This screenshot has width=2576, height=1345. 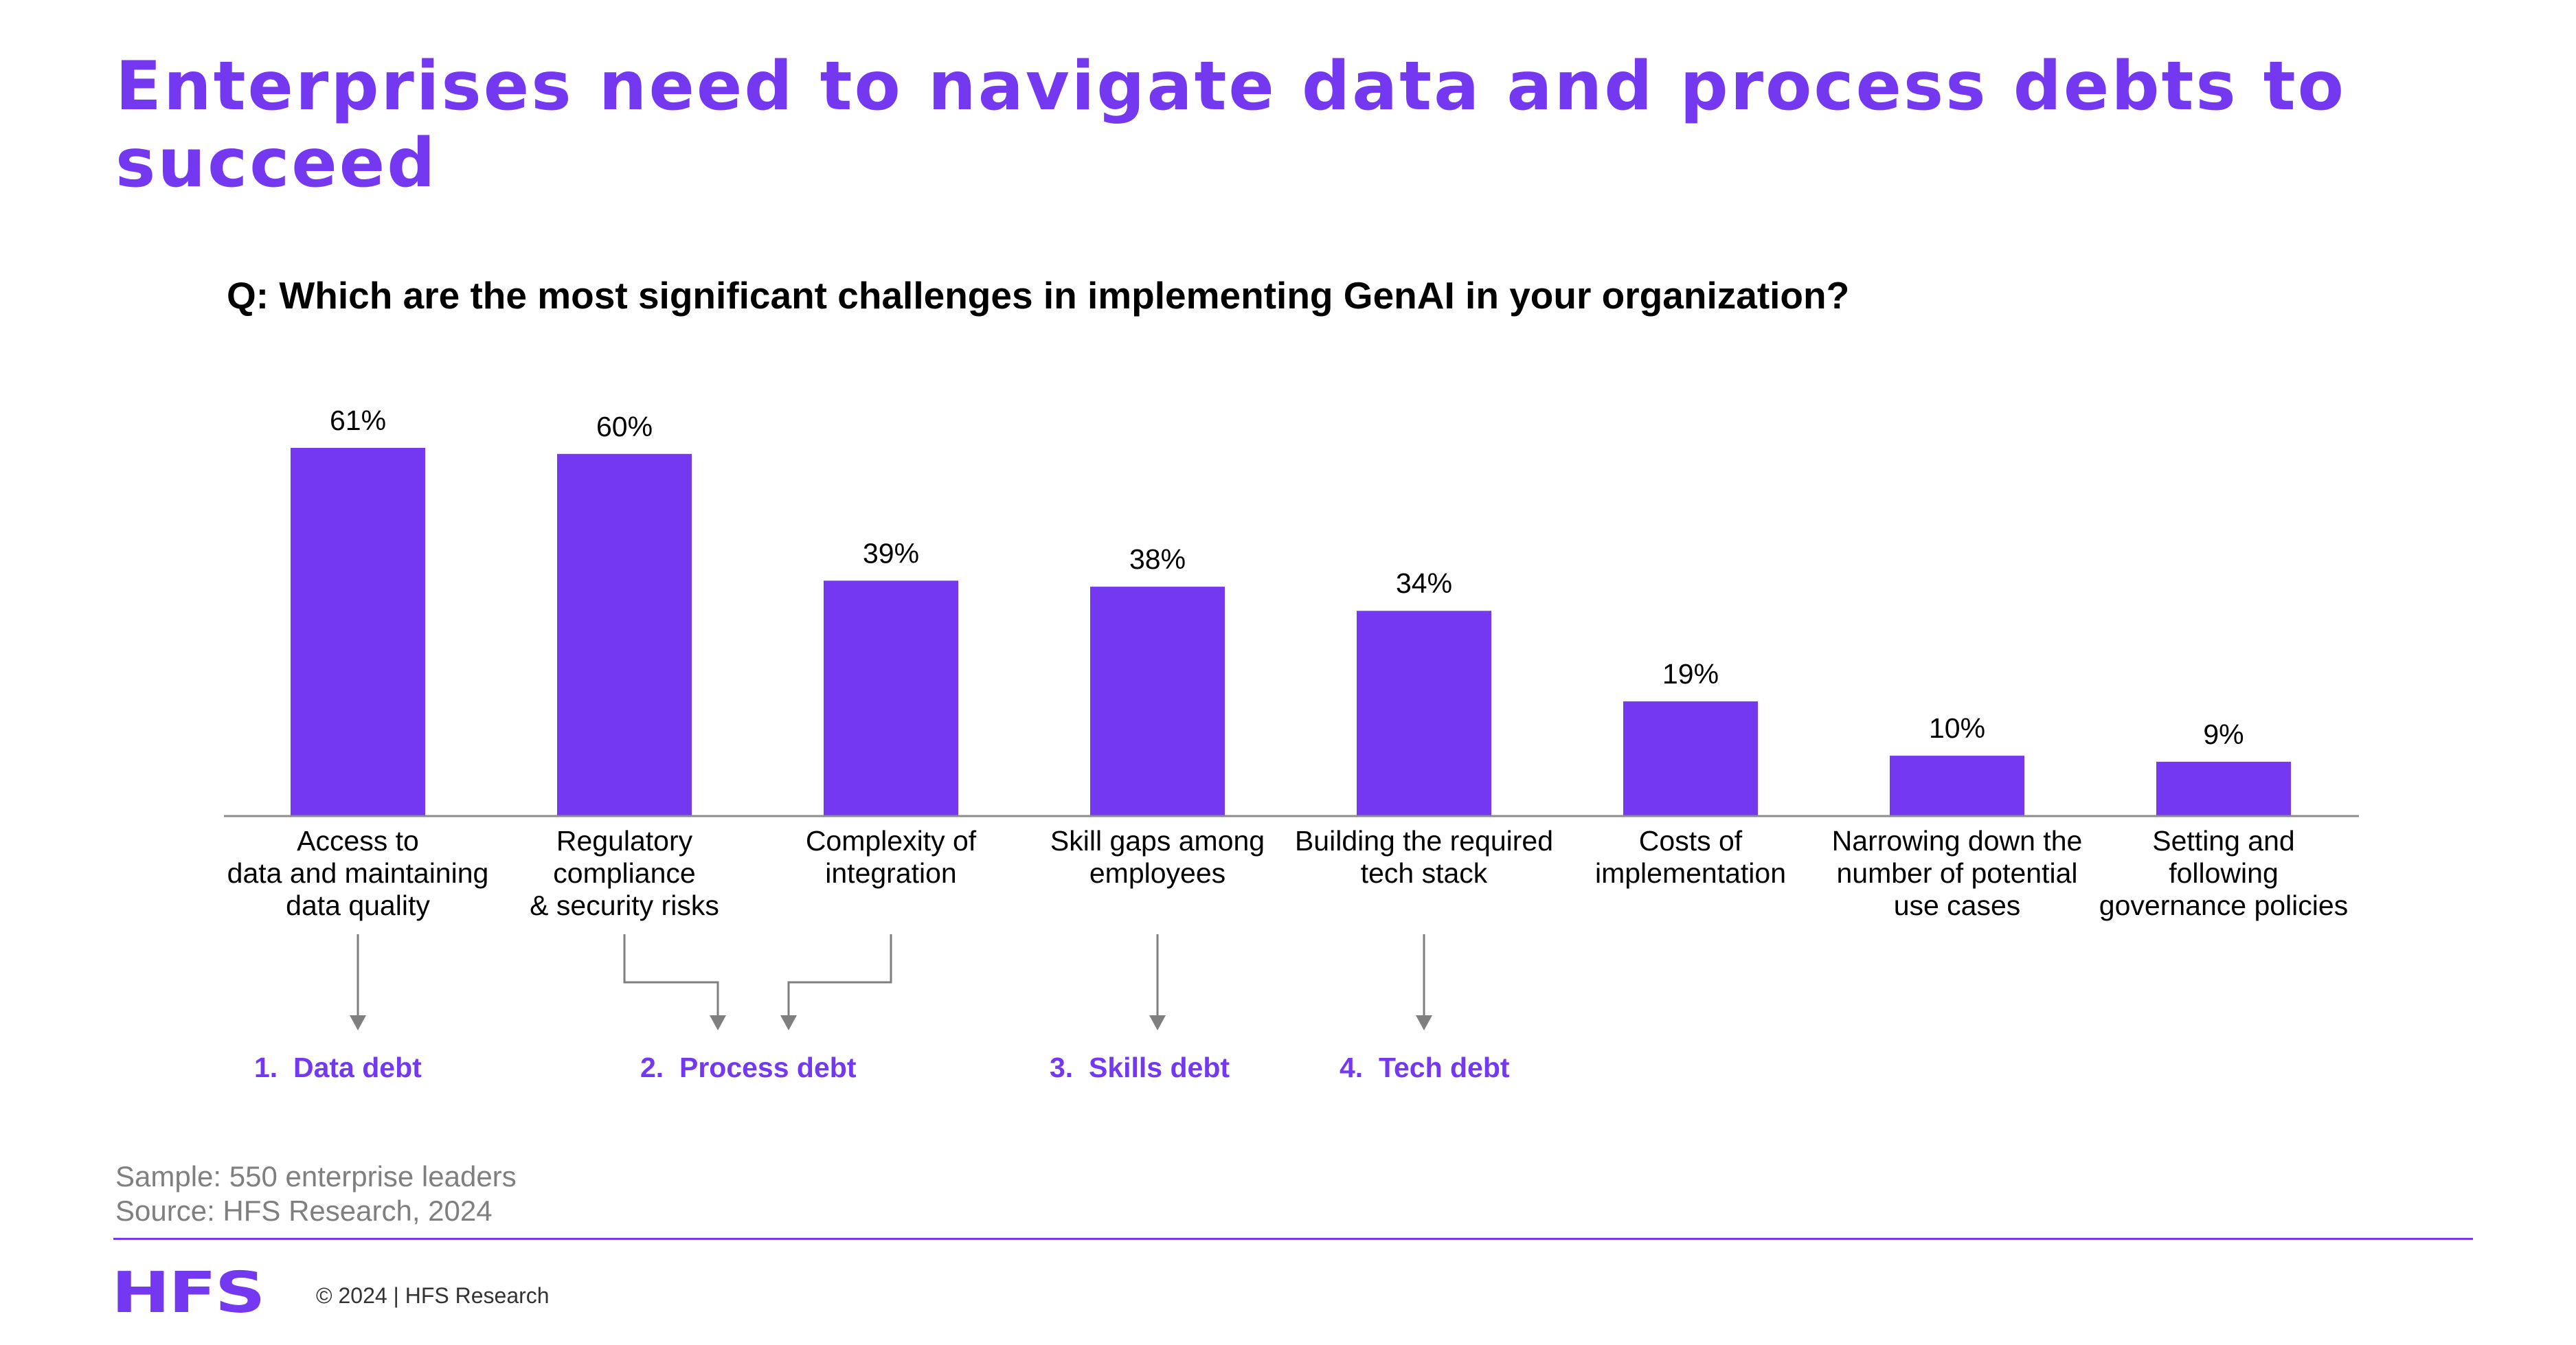 I want to click on arrow-data-debt-head, so click(x=358, y=1022).